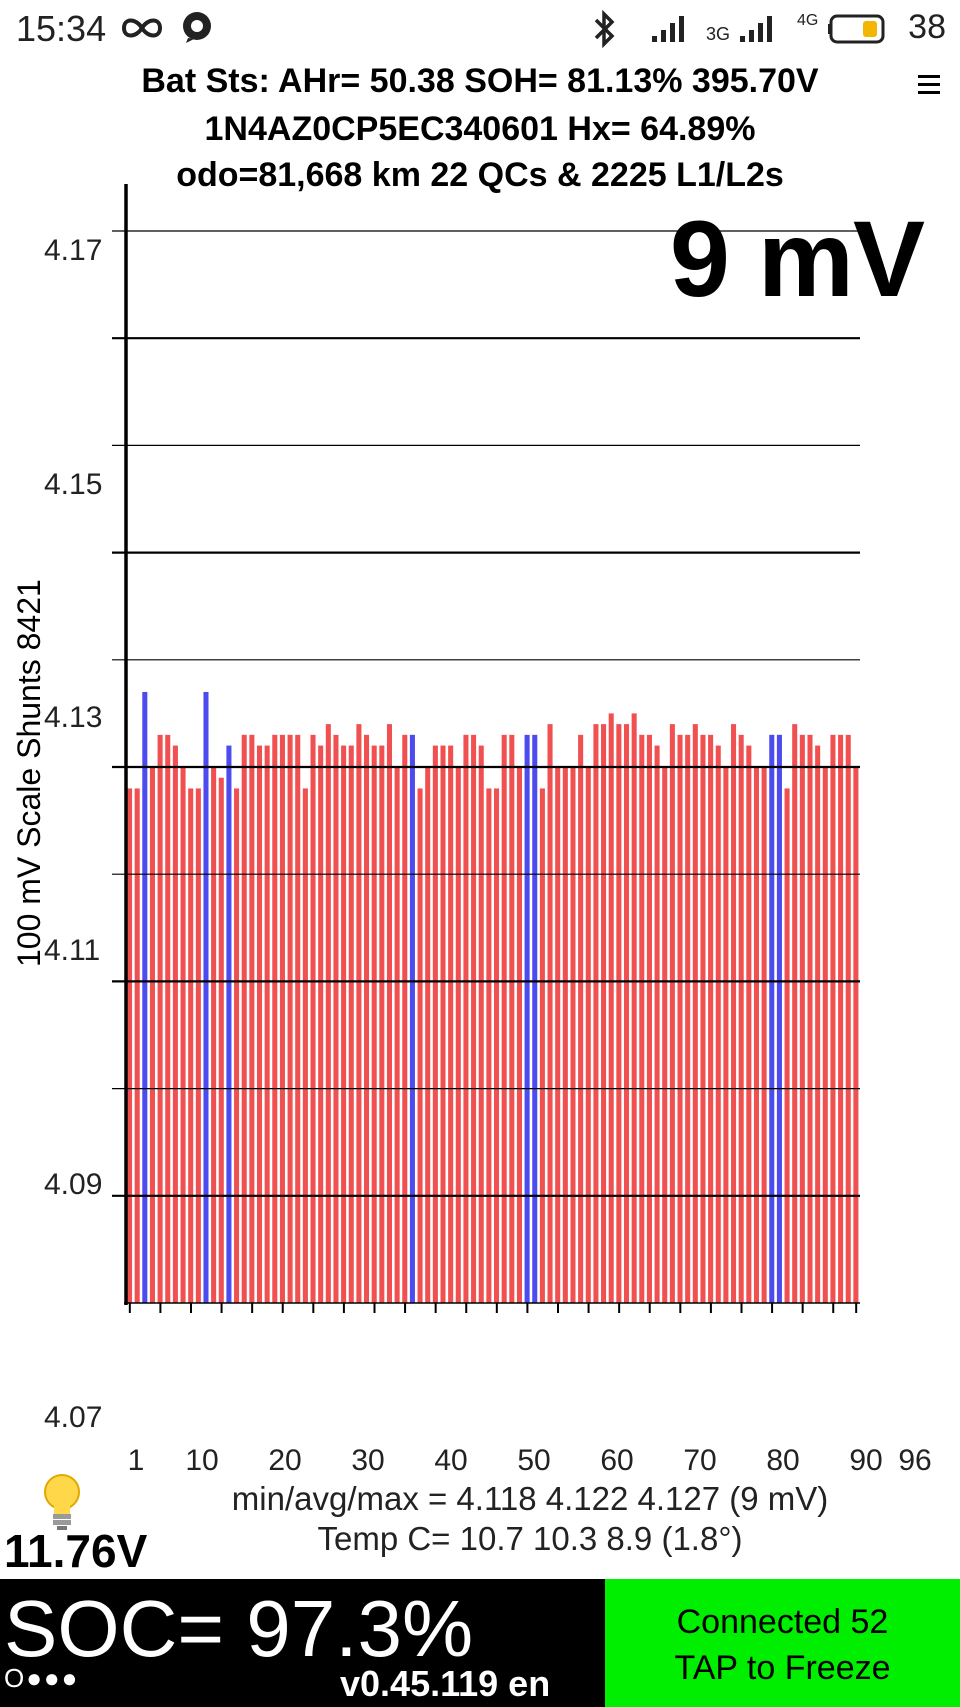 This screenshot has width=960, height=1707. I want to click on freeze-label: TAP to Freeze, so click(782, 1668).